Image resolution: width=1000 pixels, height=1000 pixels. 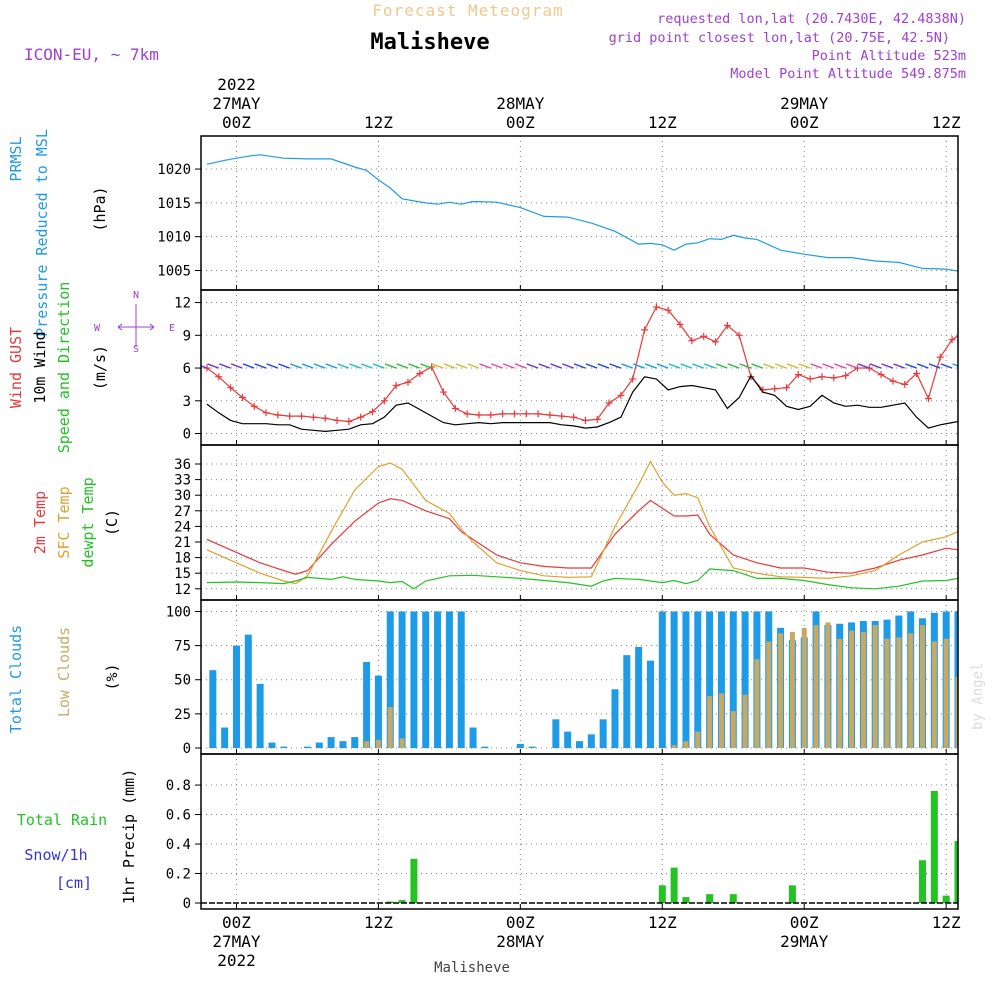 I want to click on location-title: Malisheve, so click(x=429, y=42).